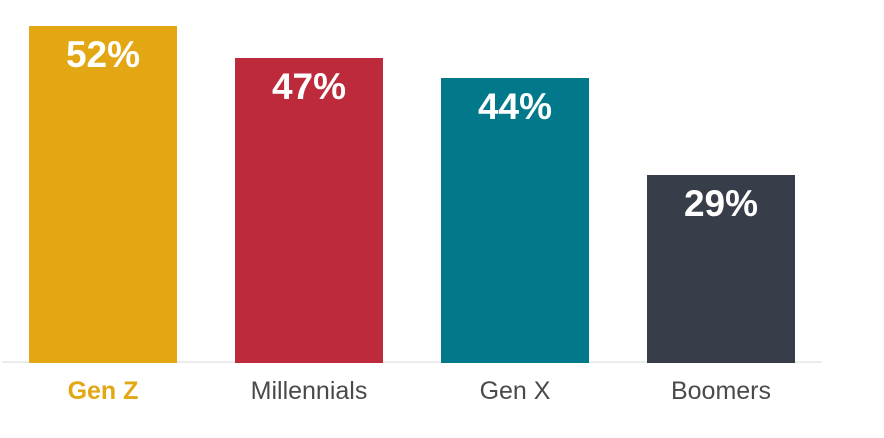 This screenshot has width=884, height=438. I want to click on bar-value-label-boomers: 29%, so click(721, 203).